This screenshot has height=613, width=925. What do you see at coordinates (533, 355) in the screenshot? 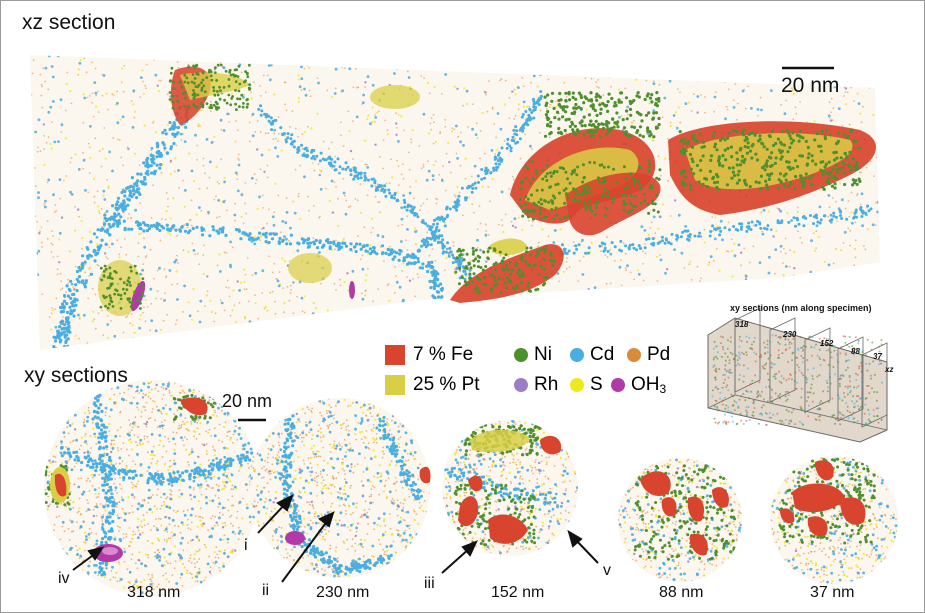
I see `legend-ni: Ni` at bounding box center [533, 355].